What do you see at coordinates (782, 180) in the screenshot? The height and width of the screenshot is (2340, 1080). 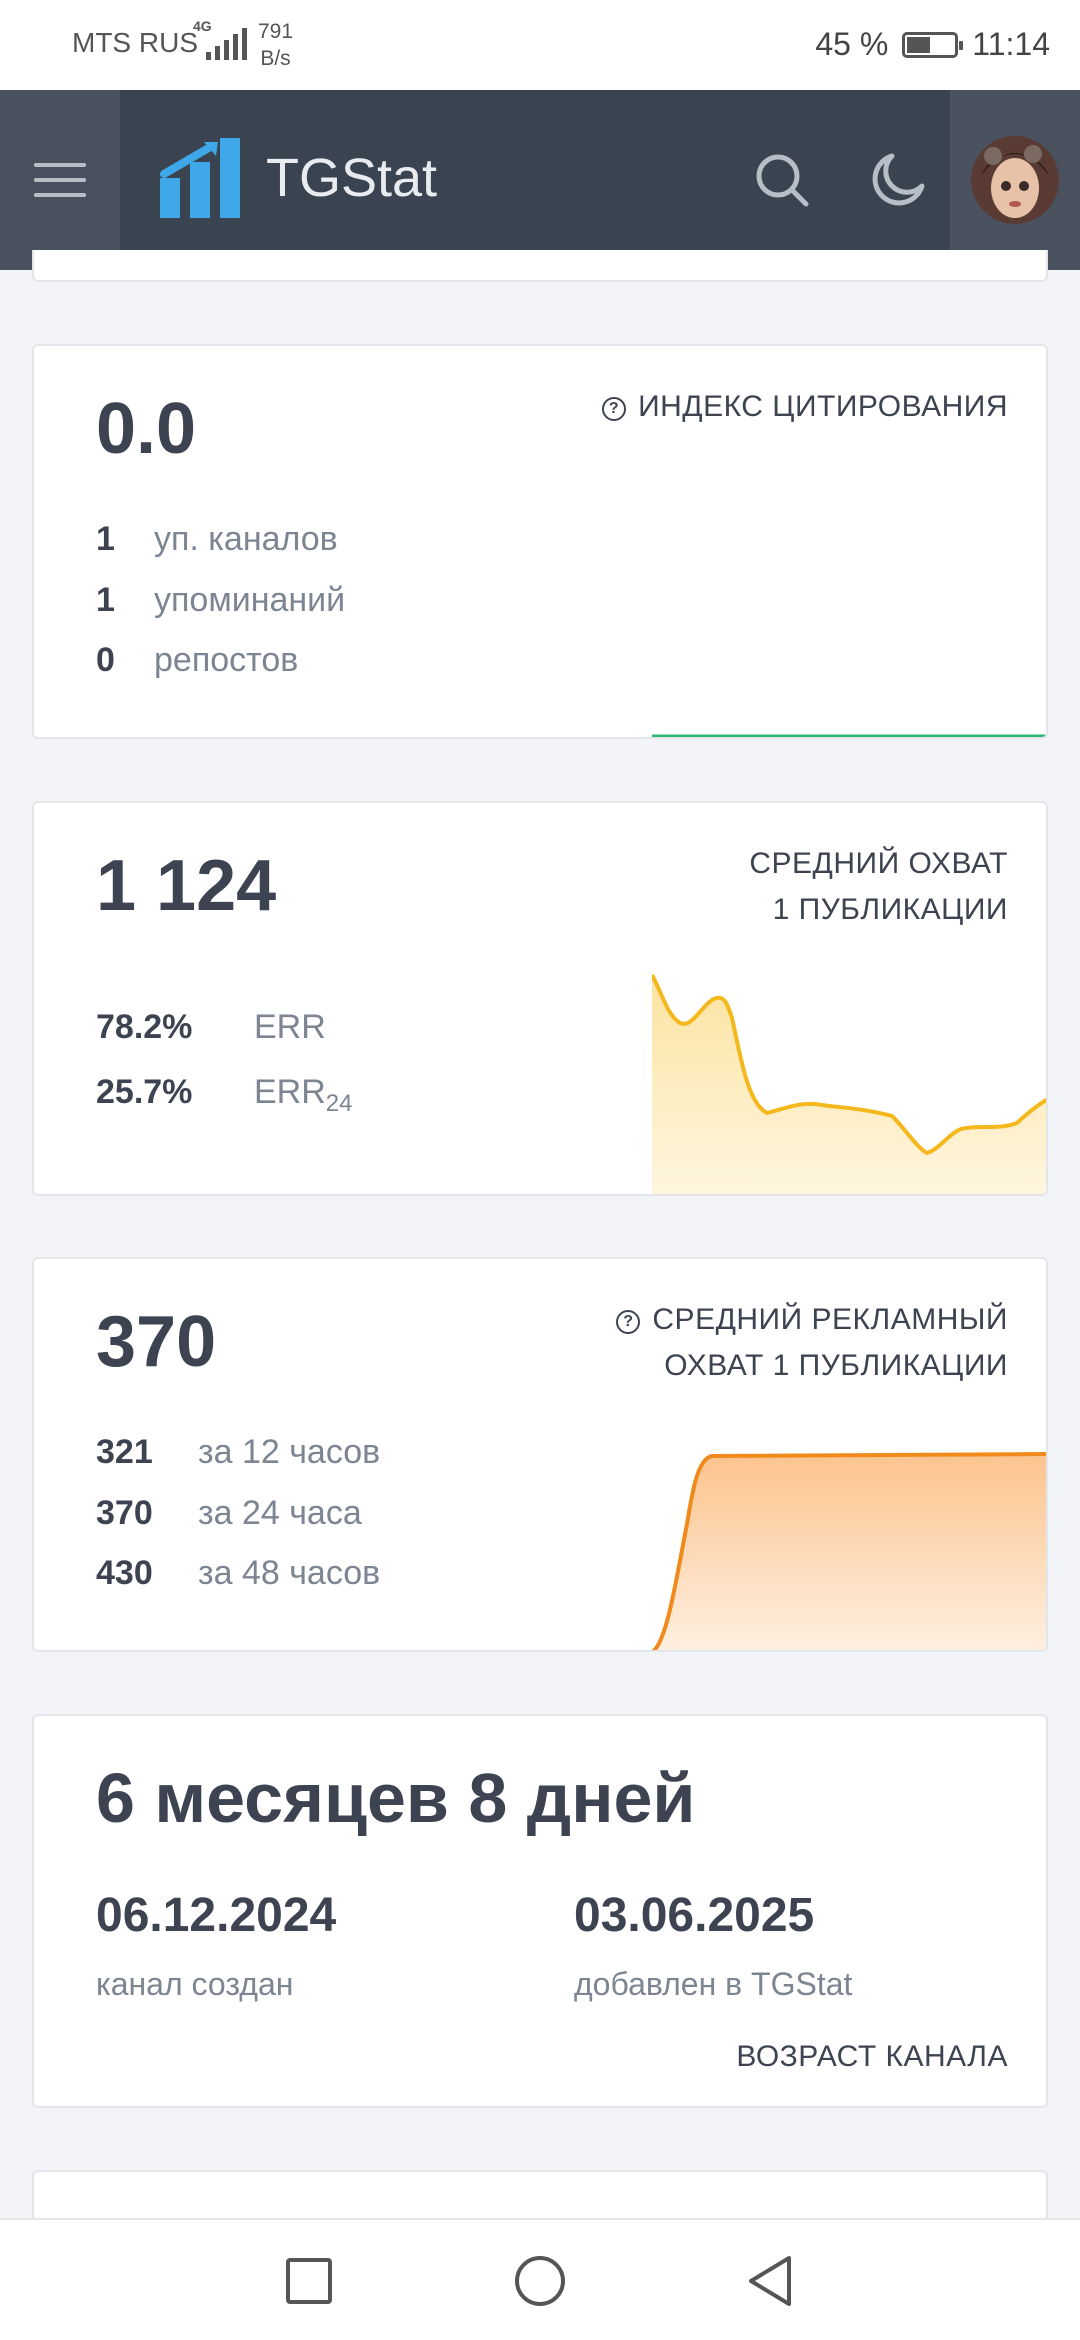 I see `search-icon` at bounding box center [782, 180].